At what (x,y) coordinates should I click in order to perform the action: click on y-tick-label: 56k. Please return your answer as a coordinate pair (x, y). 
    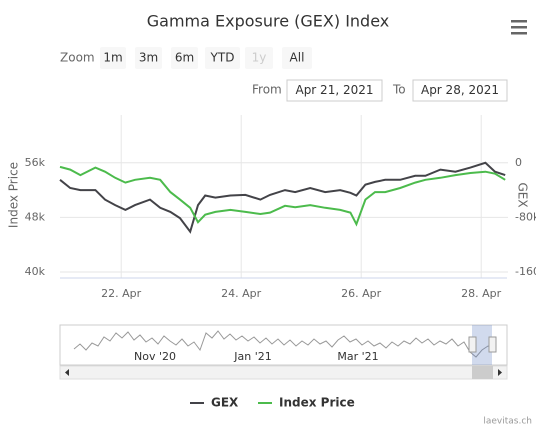
    Looking at the image, I should click on (35, 162).